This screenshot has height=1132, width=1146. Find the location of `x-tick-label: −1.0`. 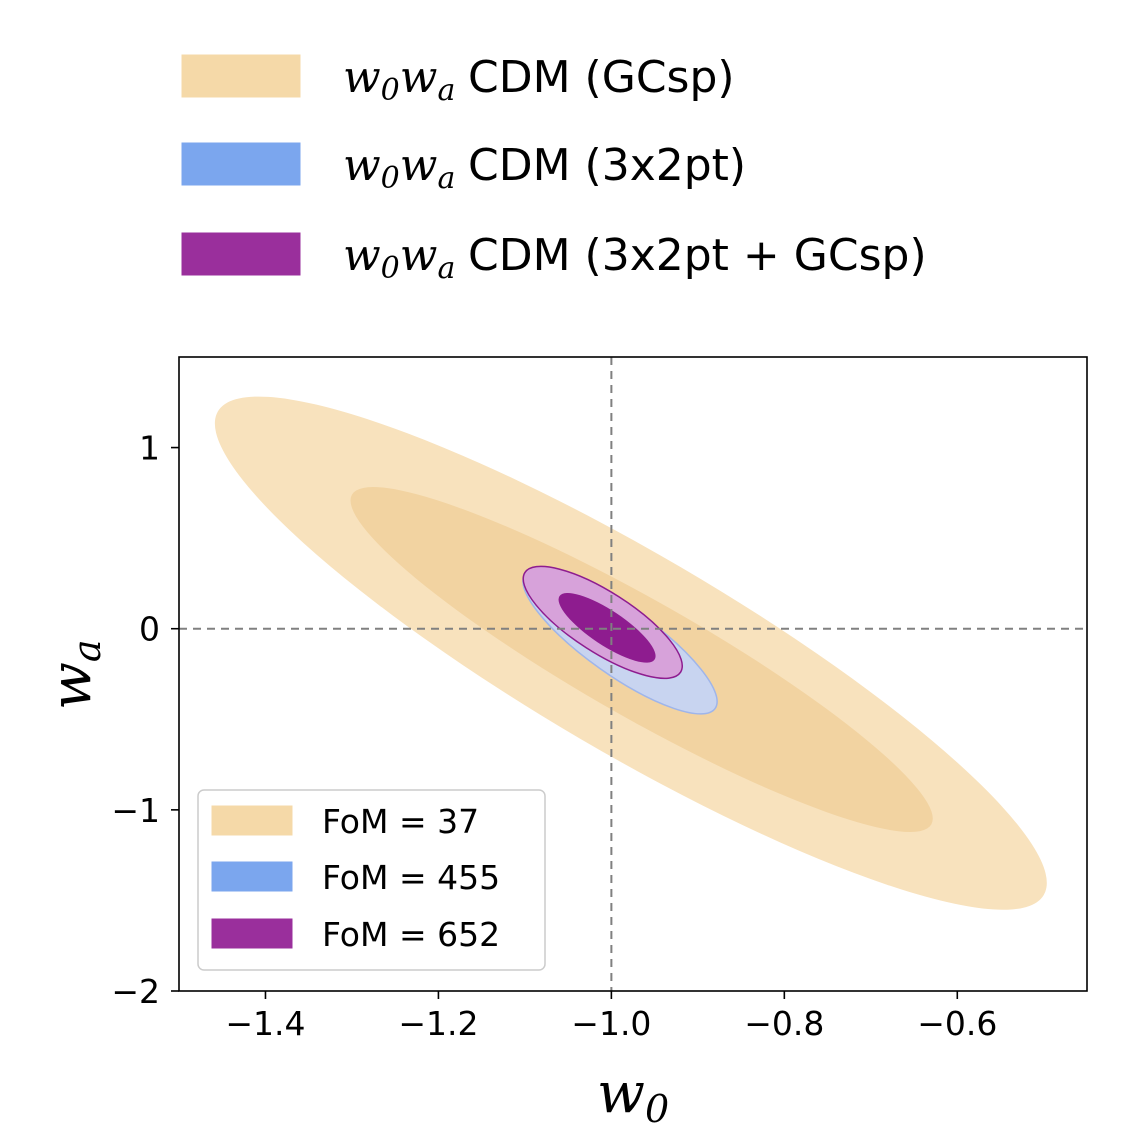

x-tick-label: −1.0 is located at coordinates (611, 1023).